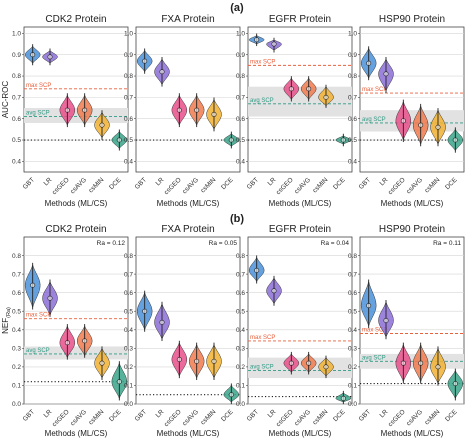 Image resolution: width=474 pixels, height=440 pixels. What do you see at coordinates (240, 34) in the screenshot?
I see `y-tick-label: 1.0` at bounding box center [240, 34].